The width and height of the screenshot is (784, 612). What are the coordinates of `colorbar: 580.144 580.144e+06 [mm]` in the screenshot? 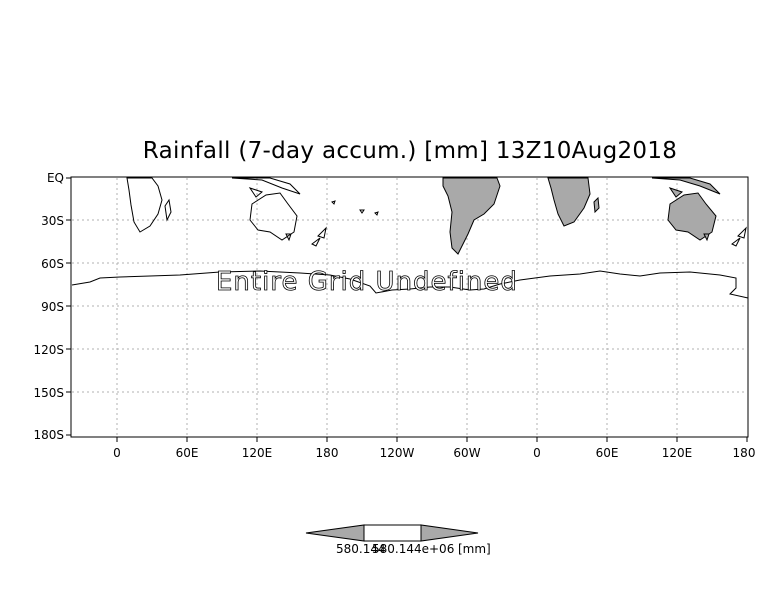 It's located at (398, 540).